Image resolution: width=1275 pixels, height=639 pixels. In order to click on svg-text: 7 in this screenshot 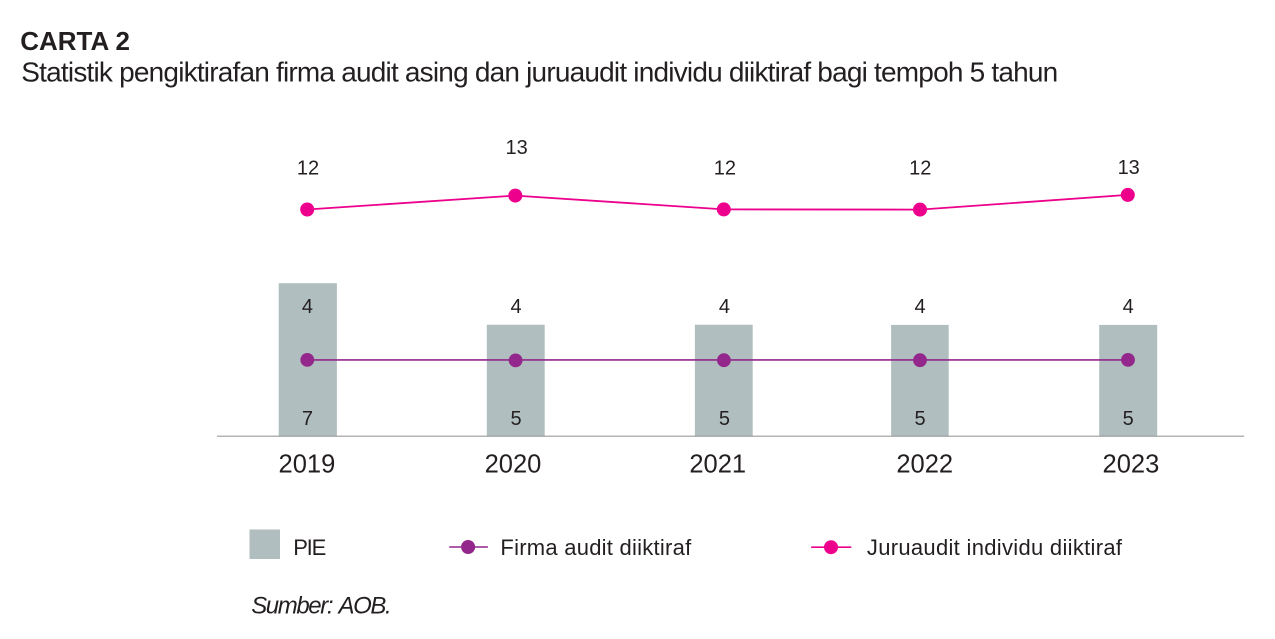, I will do `click(307, 419)`.